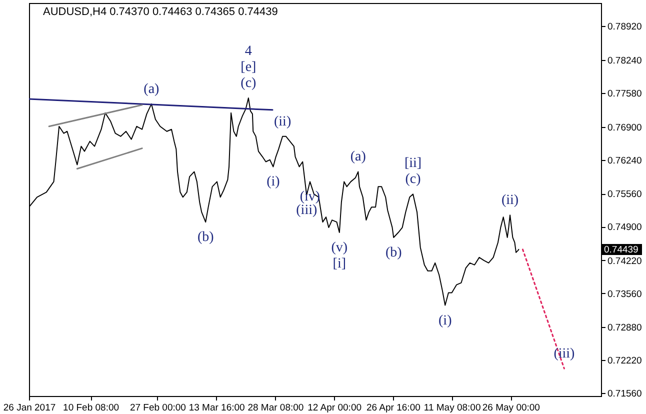 The image size is (646, 414). Describe the element at coordinates (91, 408) in the screenshot. I see `x-tick-label: 10 Feb 08:00` at that location.